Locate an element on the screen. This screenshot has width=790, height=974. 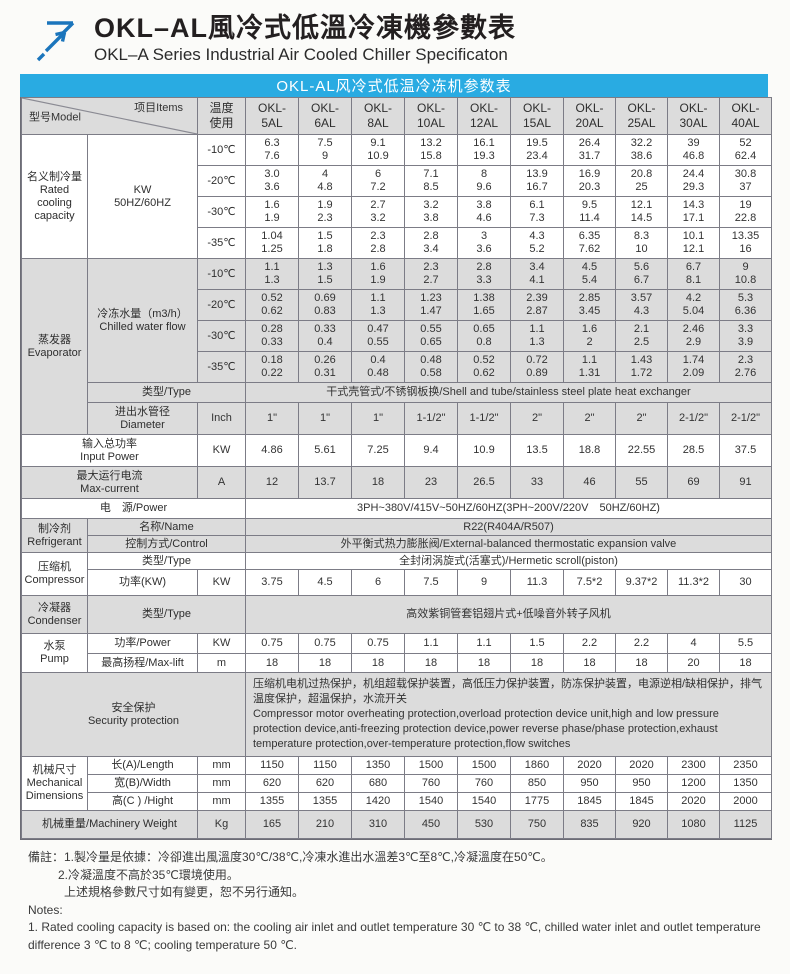
dim-length-cell-11: 2300 is located at coordinates (693, 765).